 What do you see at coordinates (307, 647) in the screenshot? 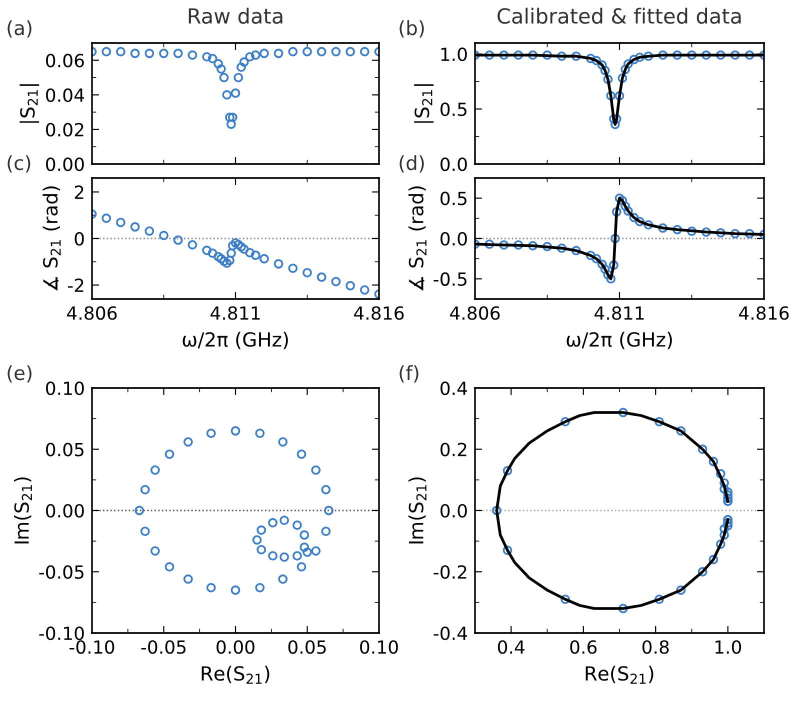
I see `x-tick-label: 0.05` at bounding box center [307, 647].